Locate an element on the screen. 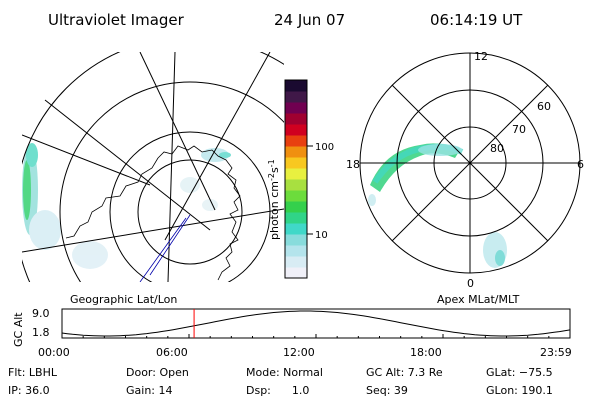 This screenshot has width=600, height=400. mlt-label-0: 0 is located at coordinates (470, 283).